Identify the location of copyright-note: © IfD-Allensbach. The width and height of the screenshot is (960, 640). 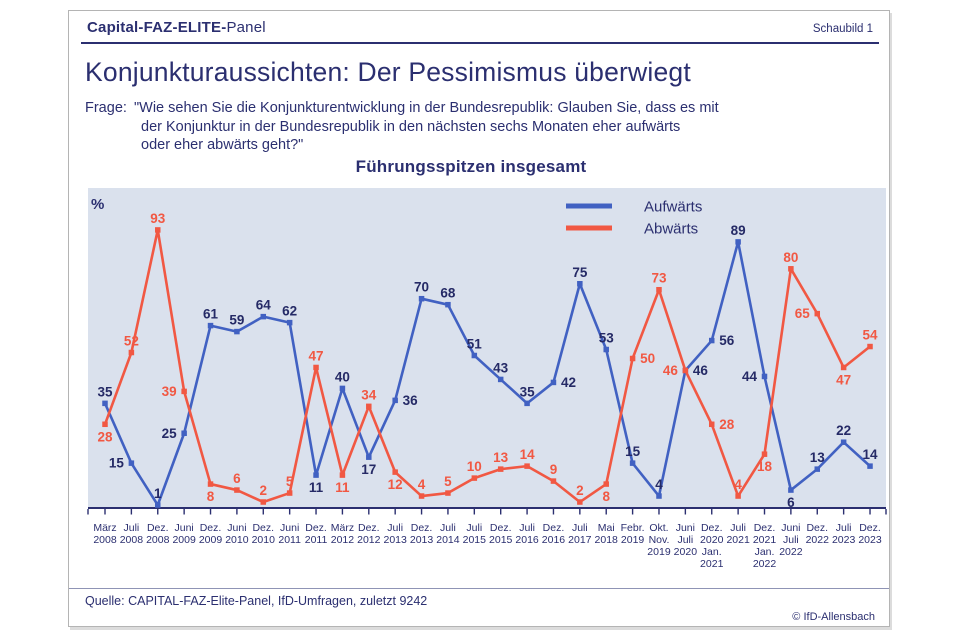
(833, 617).